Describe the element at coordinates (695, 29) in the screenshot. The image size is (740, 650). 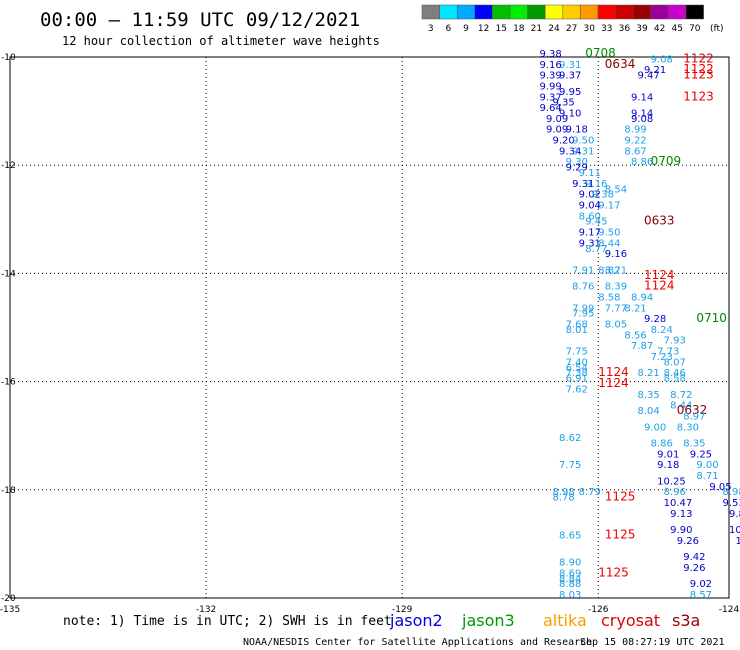
I see `color-scale-tick: 70` at that location.